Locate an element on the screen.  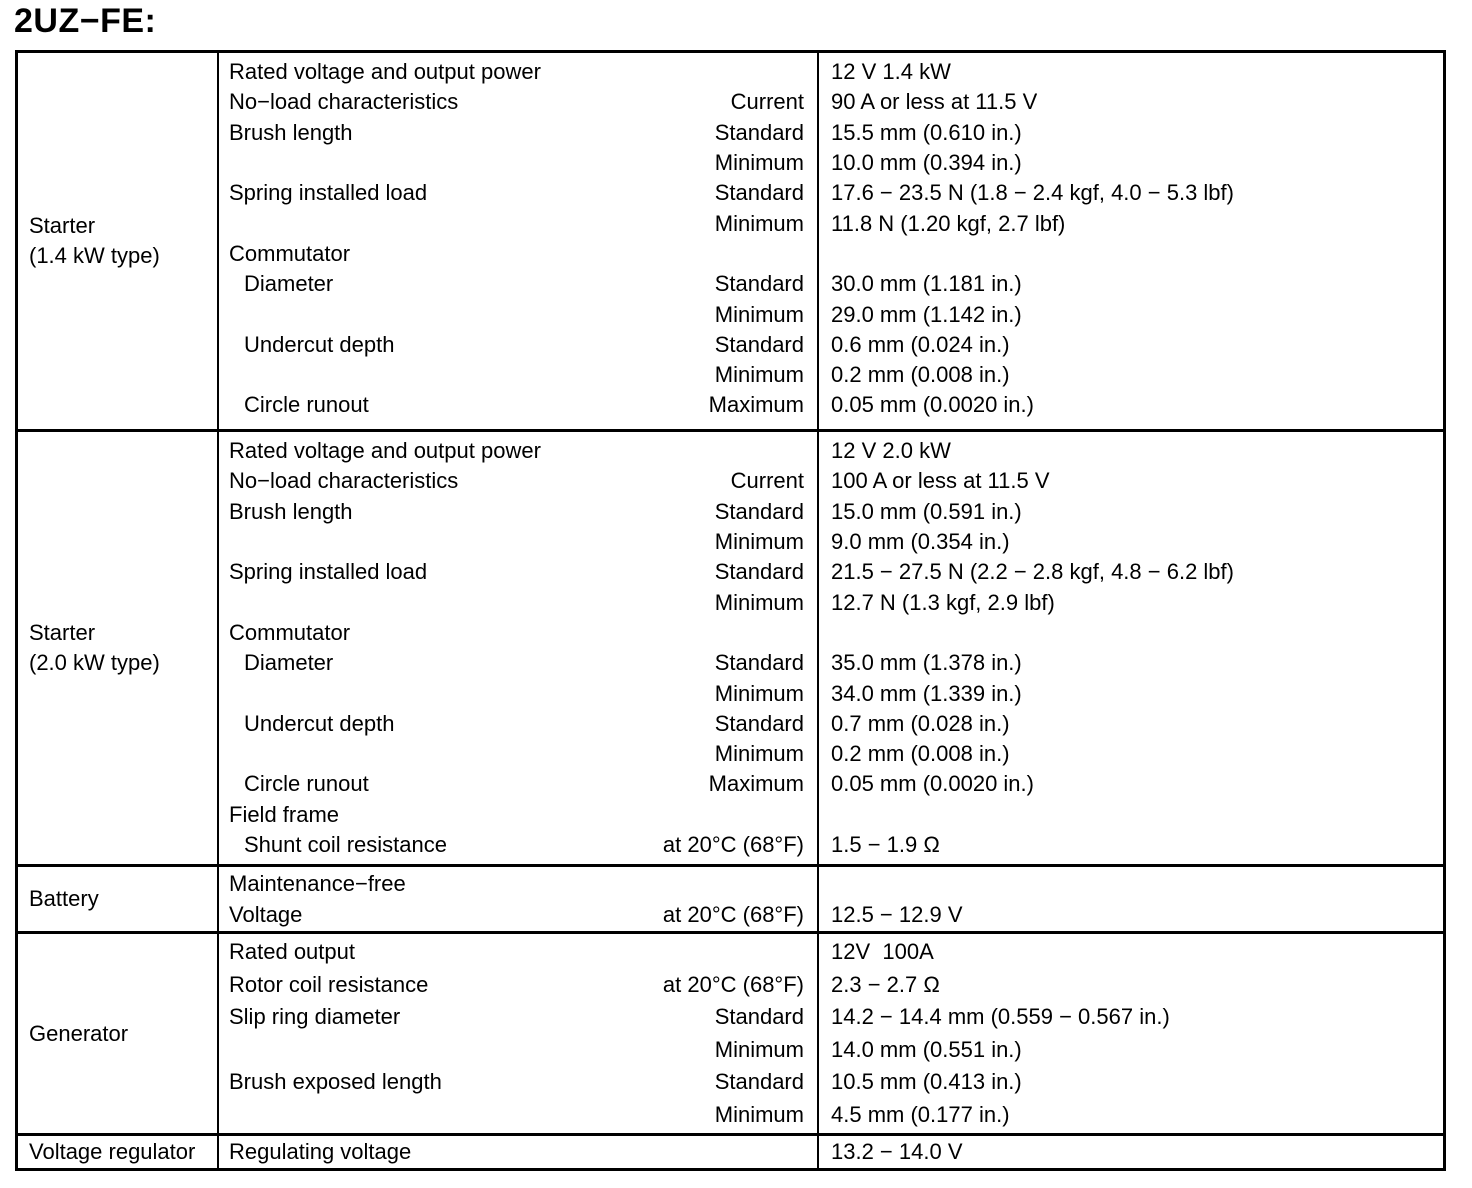
item-label: Commutator is located at coordinates (290, 253).